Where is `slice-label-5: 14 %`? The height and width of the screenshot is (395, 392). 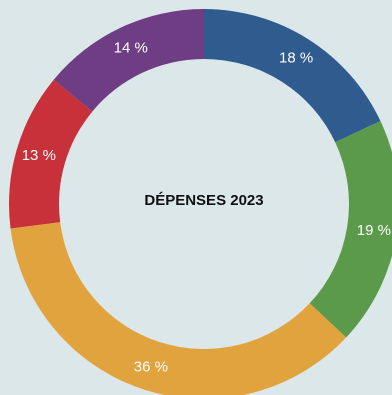 slice-label-5: 14 % is located at coordinates (131, 47).